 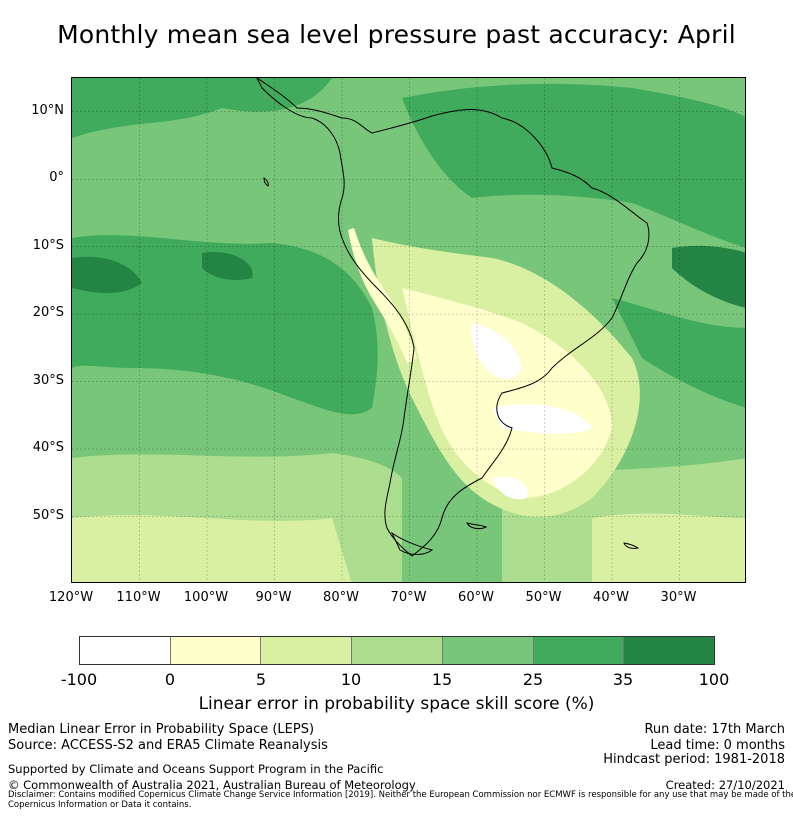 What do you see at coordinates (623, 679) in the screenshot?
I see `colorbar-tick: 35` at bounding box center [623, 679].